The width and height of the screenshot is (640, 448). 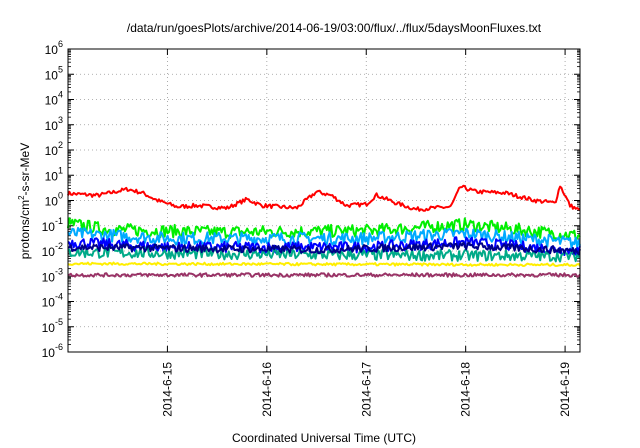 What do you see at coordinates (60, 44) in the screenshot?
I see `y-tick-exp: 6` at bounding box center [60, 44].